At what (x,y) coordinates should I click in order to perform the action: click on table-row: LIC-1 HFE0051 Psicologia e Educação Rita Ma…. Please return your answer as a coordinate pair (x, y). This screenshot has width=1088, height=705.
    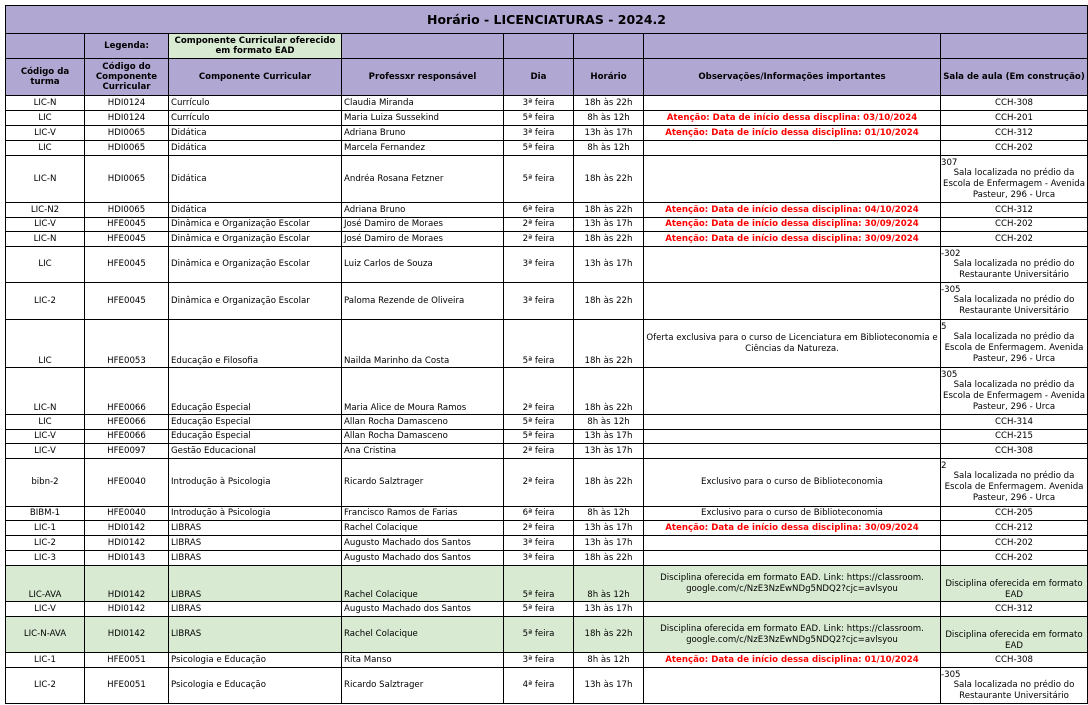
    Looking at the image, I should click on (546, 660).